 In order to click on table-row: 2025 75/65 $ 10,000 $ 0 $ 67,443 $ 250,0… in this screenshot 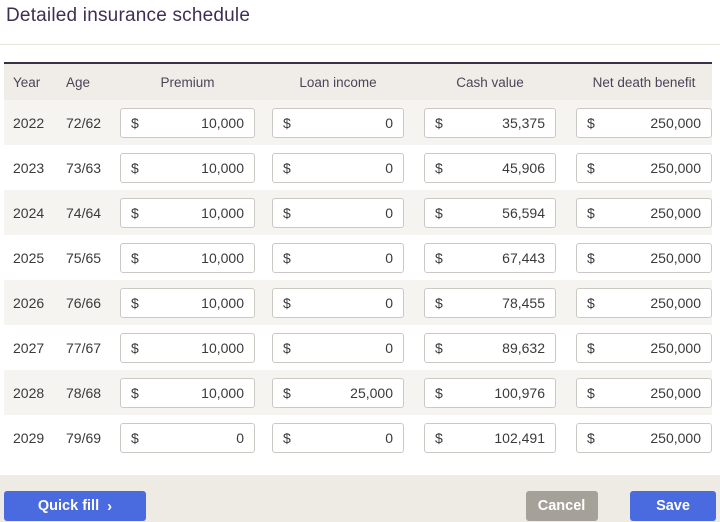, I will do `click(358, 257)`.